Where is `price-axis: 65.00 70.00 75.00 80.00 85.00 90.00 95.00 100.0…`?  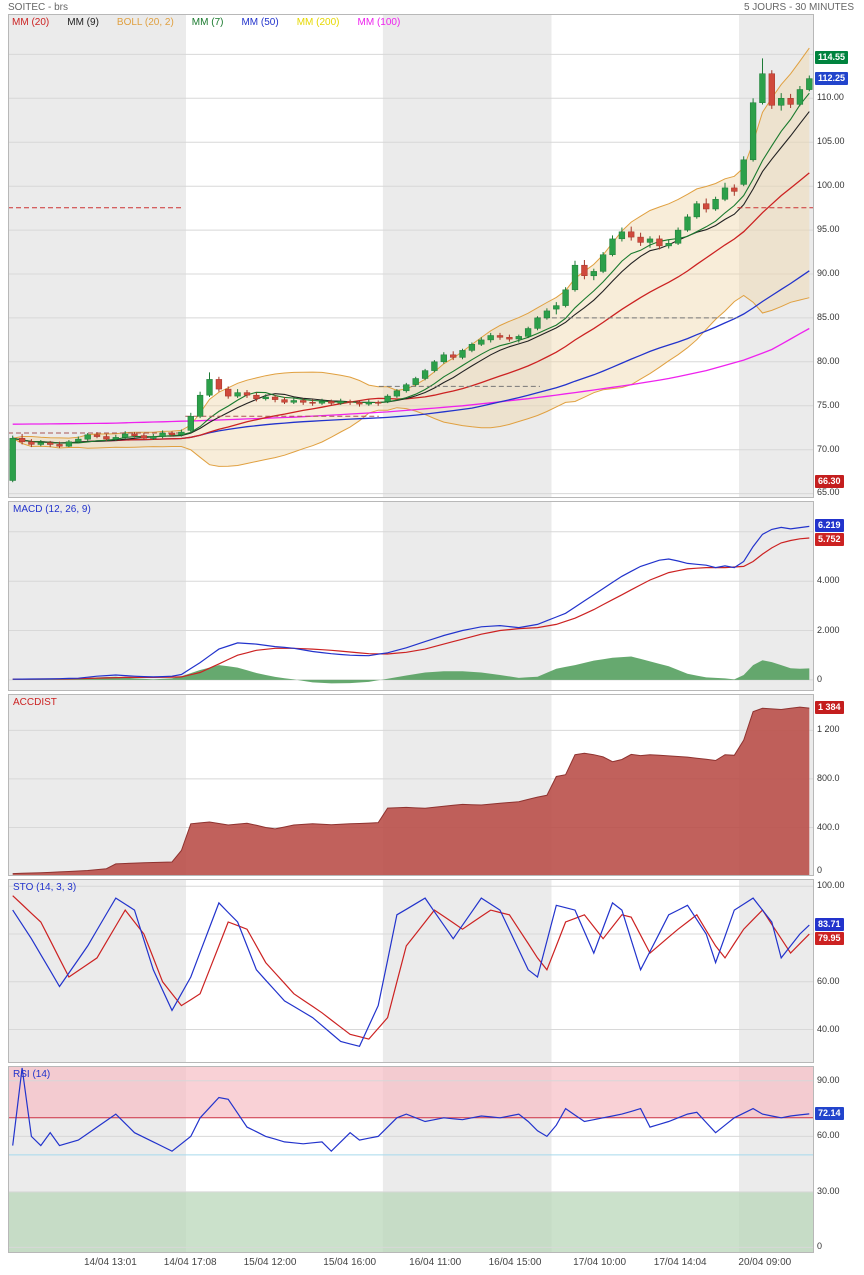
price-axis: 65.00 70.00 75.00 80.00 85.00 90.00 95.00 100.0… is located at coordinates (839, 256).